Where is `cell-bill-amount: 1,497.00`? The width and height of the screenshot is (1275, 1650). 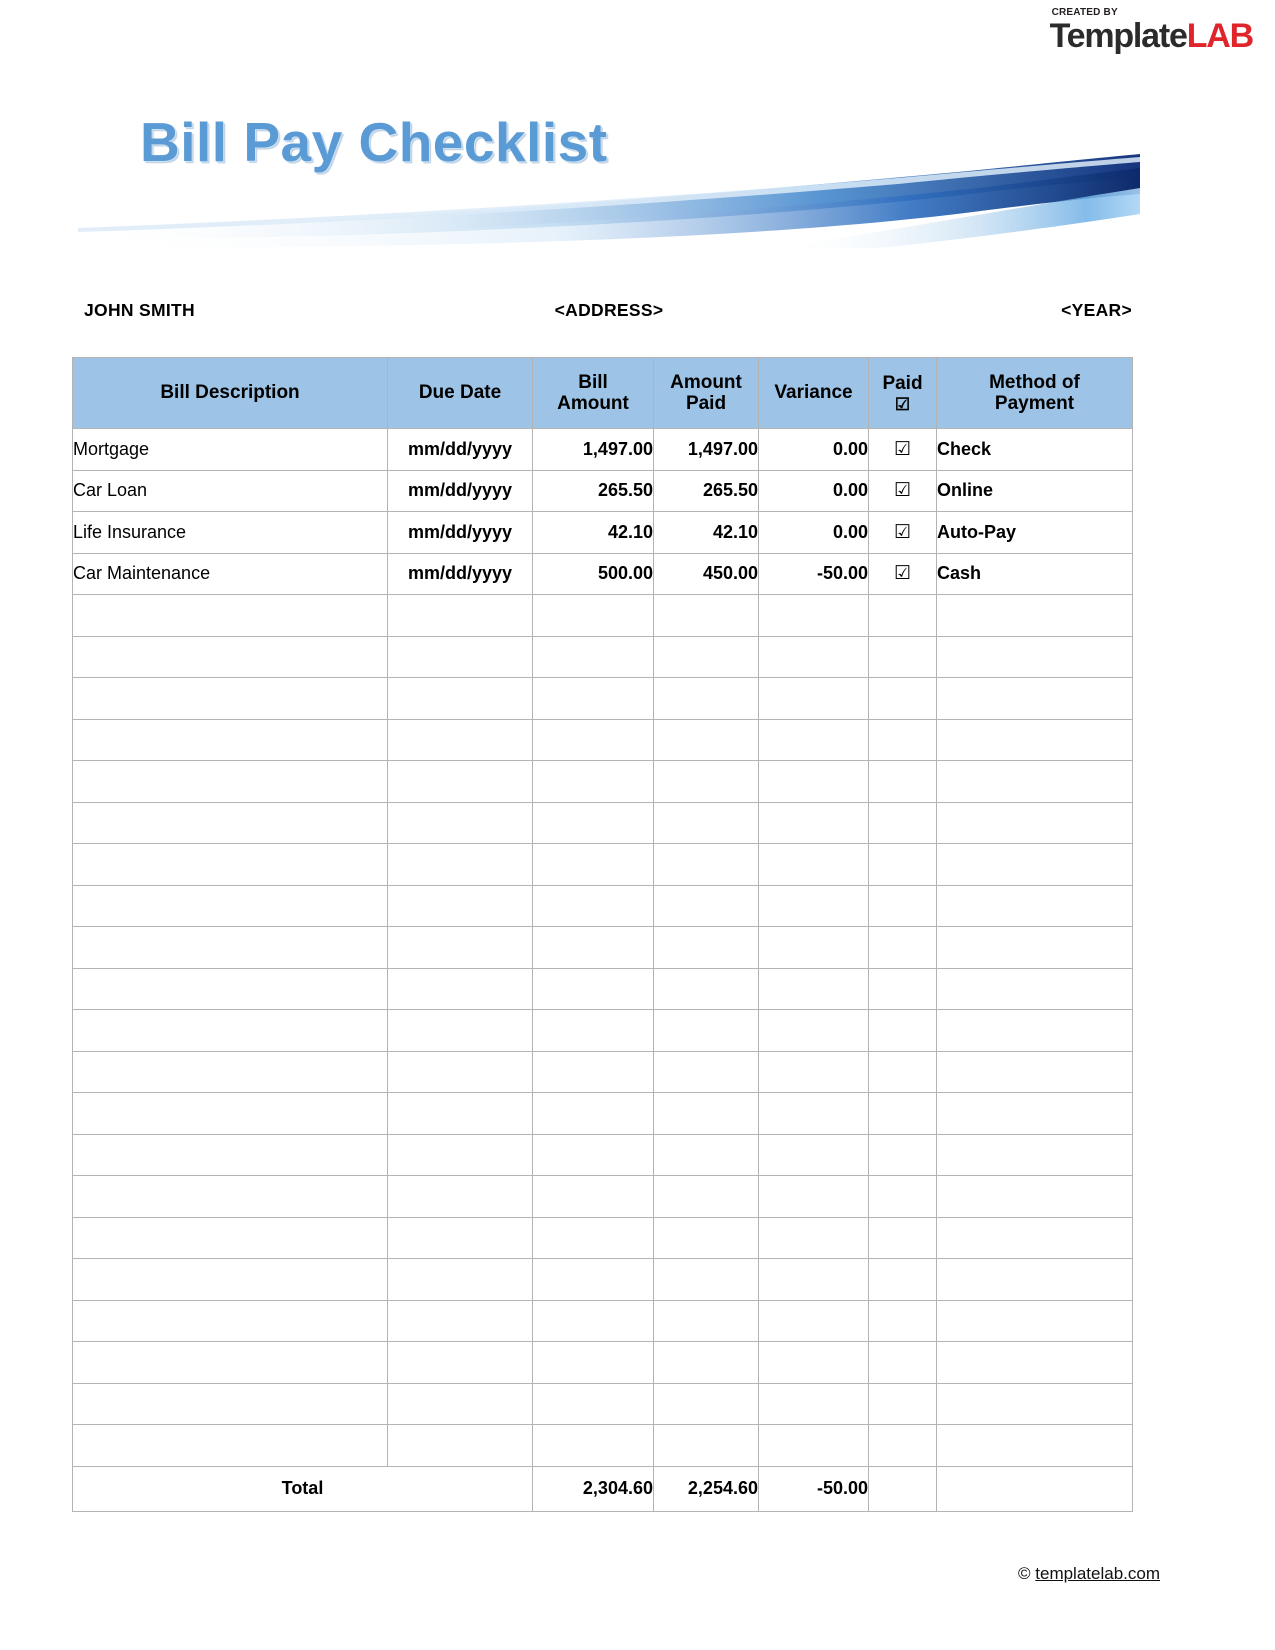
cell-bill-amount: 1,497.00 is located at coordinates (593, 449).